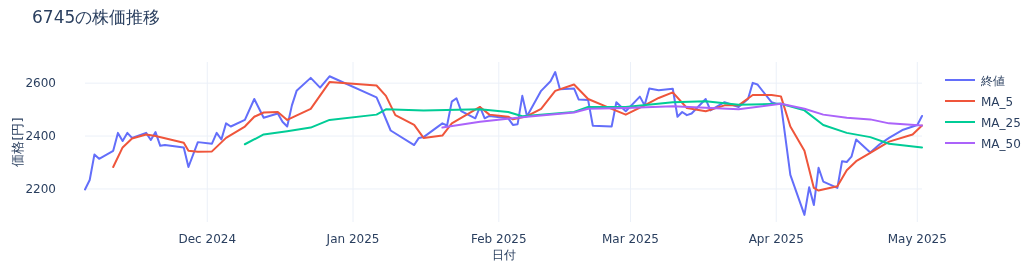 Image resolution: width=1024 pixels, height=263 pixels. Describe the element at coordinates (503, 255) in the screenshot. I see `x-axis-title: 日付` at that location.